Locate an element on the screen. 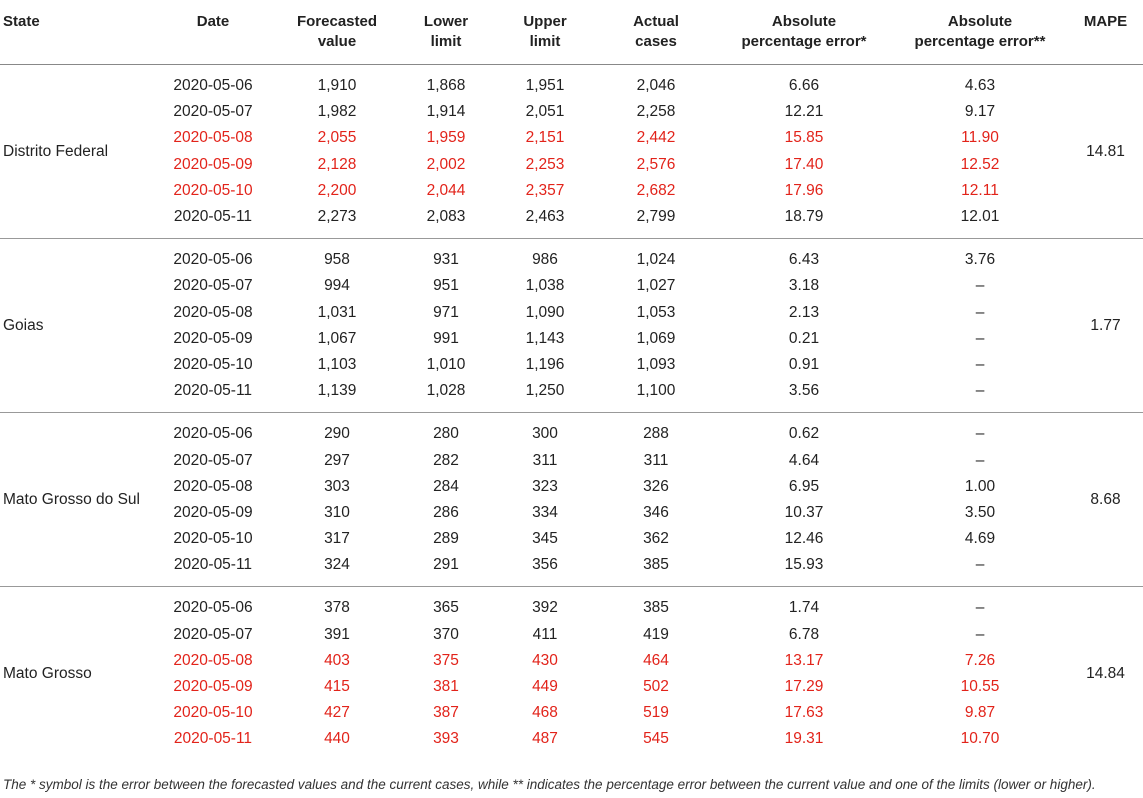  cell-ape1: 1.74 is located at coordinates (804, 608).